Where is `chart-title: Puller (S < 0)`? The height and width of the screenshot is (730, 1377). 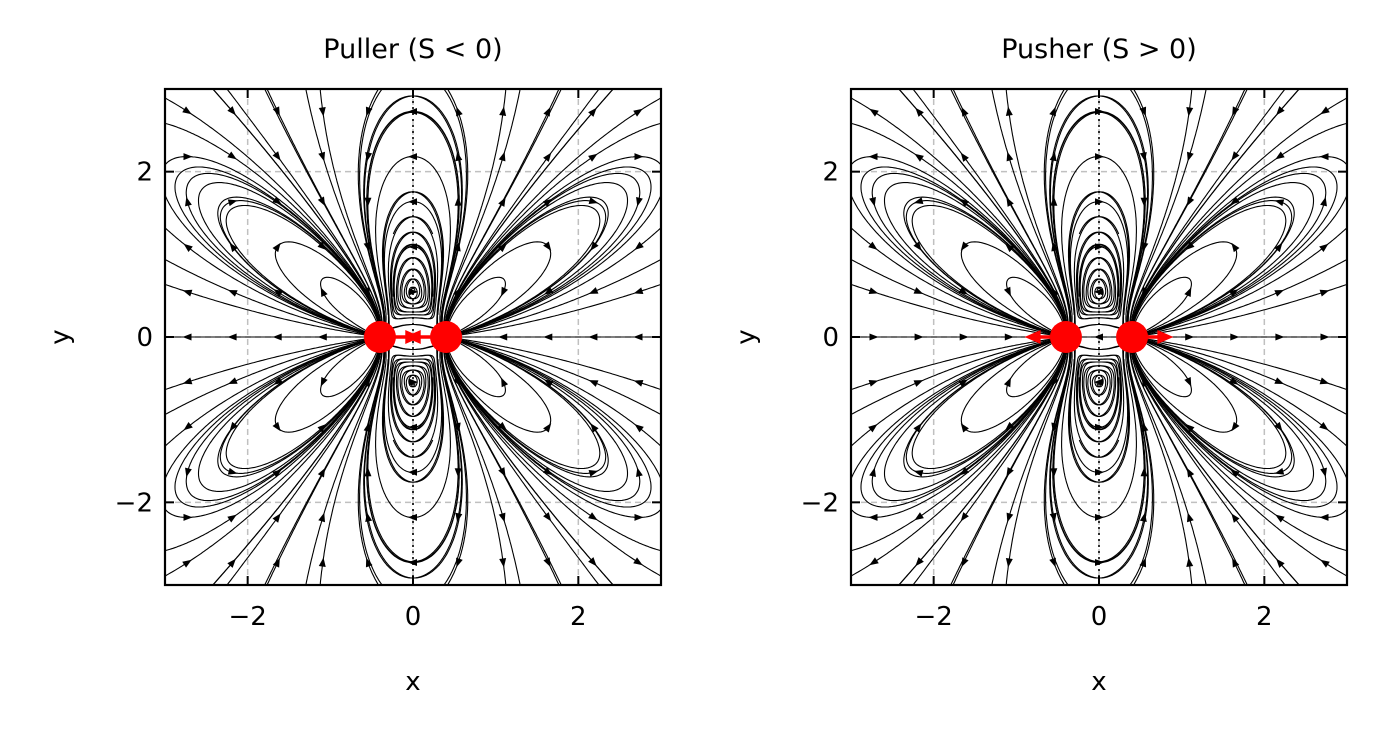
chart-title: Puller (S < 0) is located at coordinates (412, 49).